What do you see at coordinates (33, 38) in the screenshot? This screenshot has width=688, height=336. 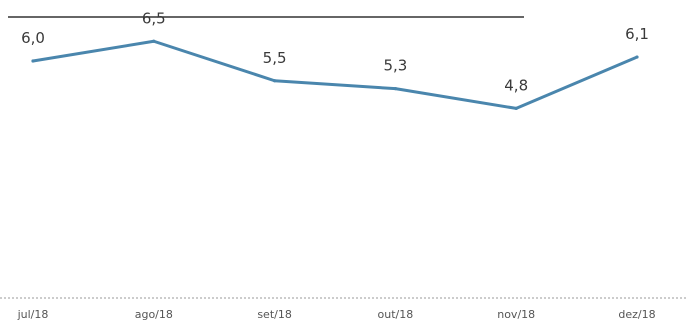 I see `data-label-jul-18: 6,0` at bounding box center [33, 38].